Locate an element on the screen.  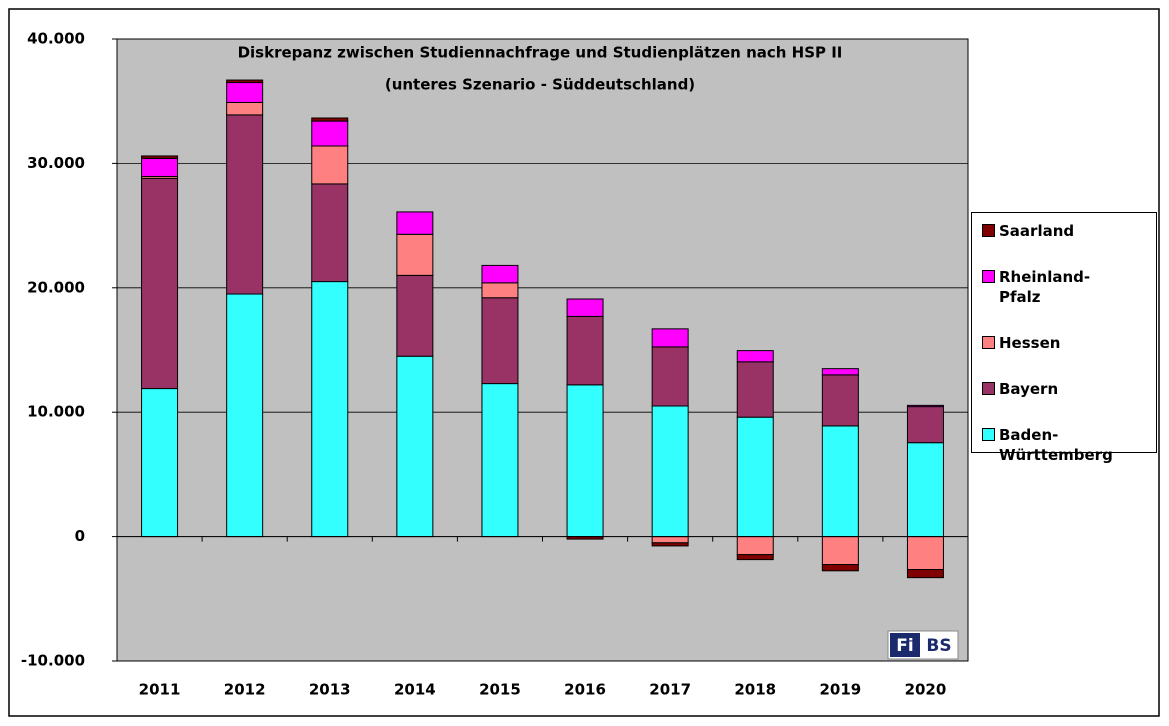
legend-item: Rheinland-Pfalz is located at coordinates (1069, 287).